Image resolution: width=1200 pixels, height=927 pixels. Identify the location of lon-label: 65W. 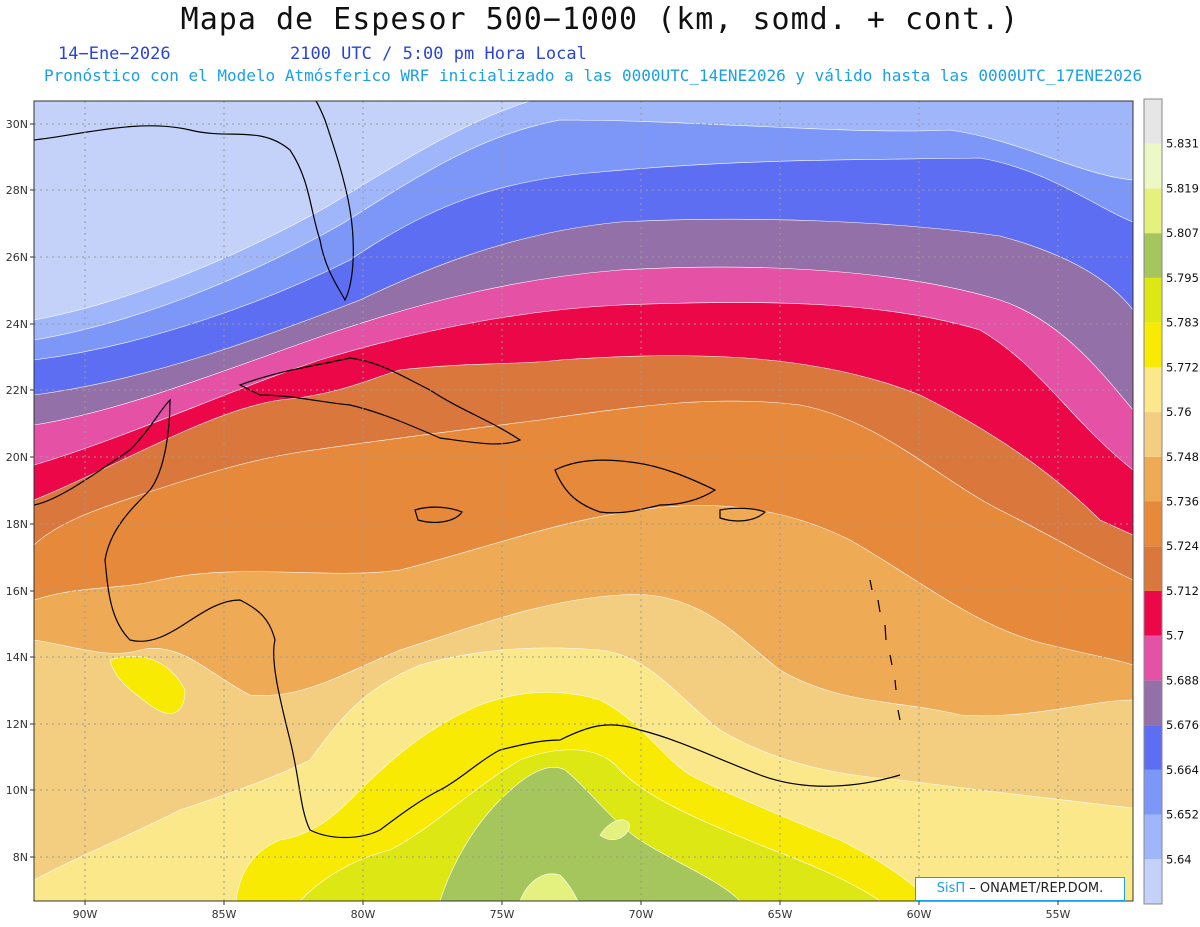
(780, 914).